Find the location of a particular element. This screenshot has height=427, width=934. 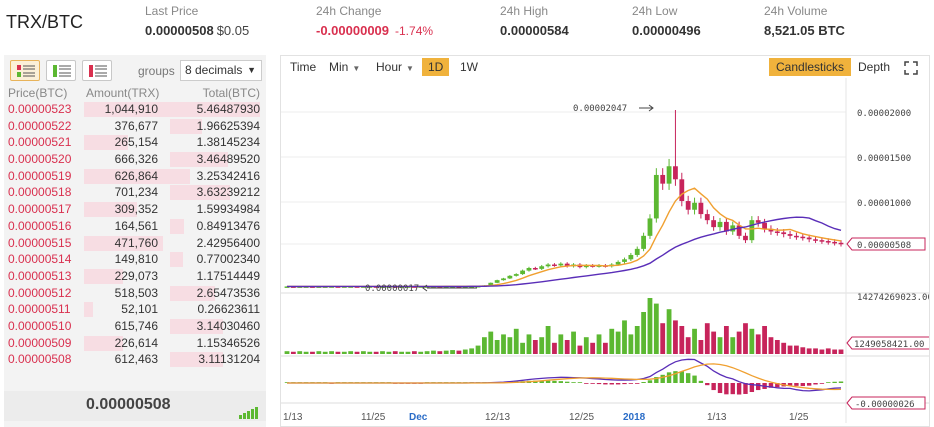

row-price: 0.00000510 is located at coordinates (40, 325).